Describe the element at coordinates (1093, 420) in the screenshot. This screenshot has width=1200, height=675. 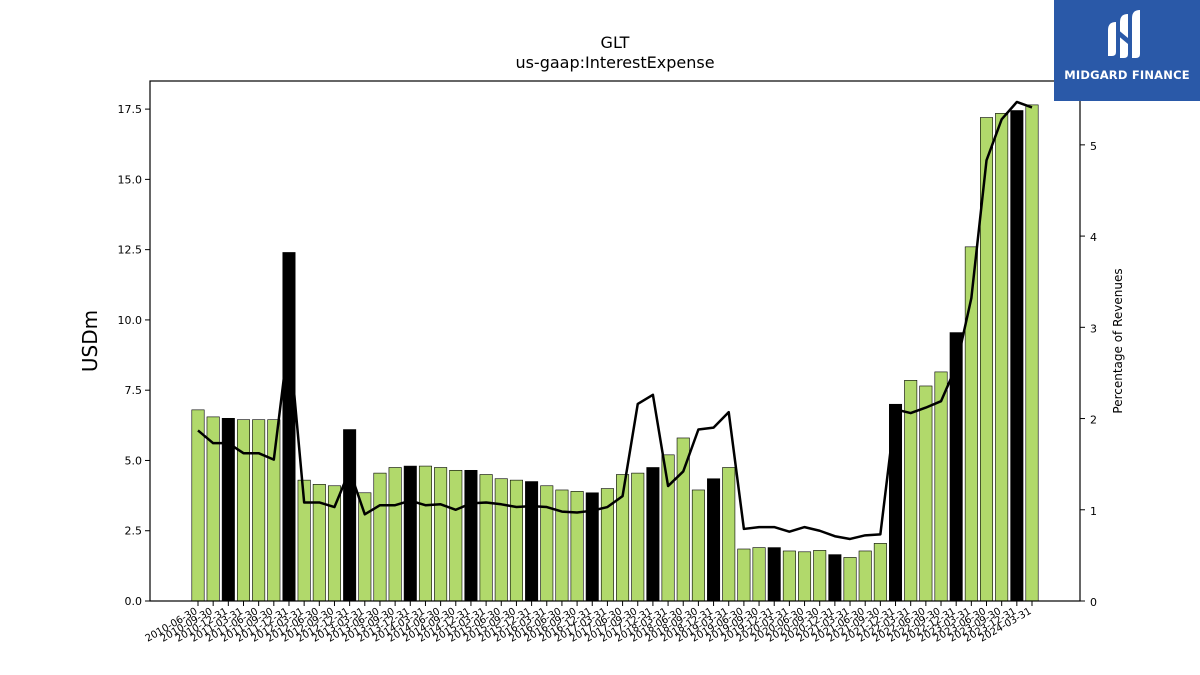
I see `y2-tick-label: 2` at that location.